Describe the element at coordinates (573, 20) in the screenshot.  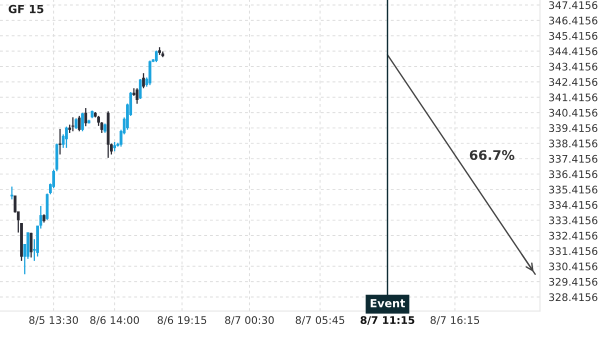
I see `y-tick-label: 346.4156` at that location.